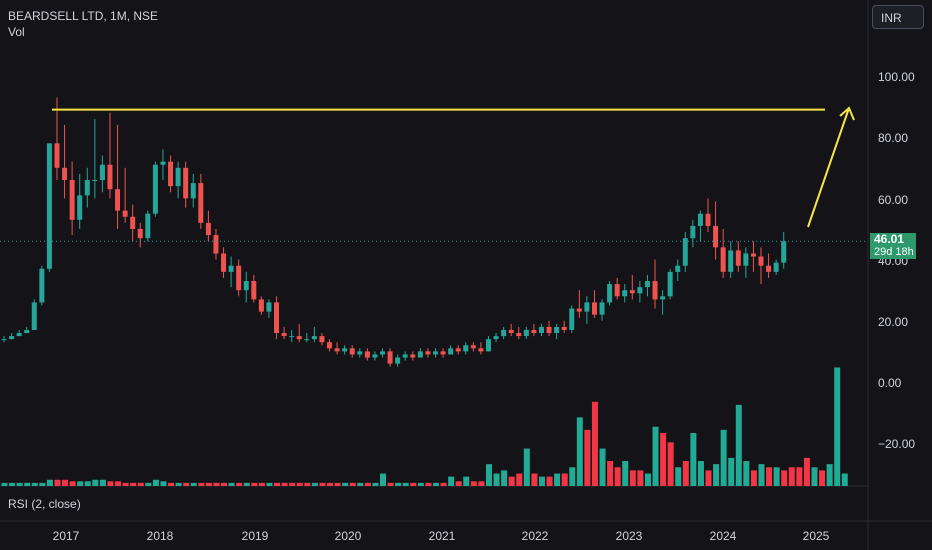 The width and height of the screenshot is (932, 550). I want to click on volume-label: Vol, so click(16, 32).